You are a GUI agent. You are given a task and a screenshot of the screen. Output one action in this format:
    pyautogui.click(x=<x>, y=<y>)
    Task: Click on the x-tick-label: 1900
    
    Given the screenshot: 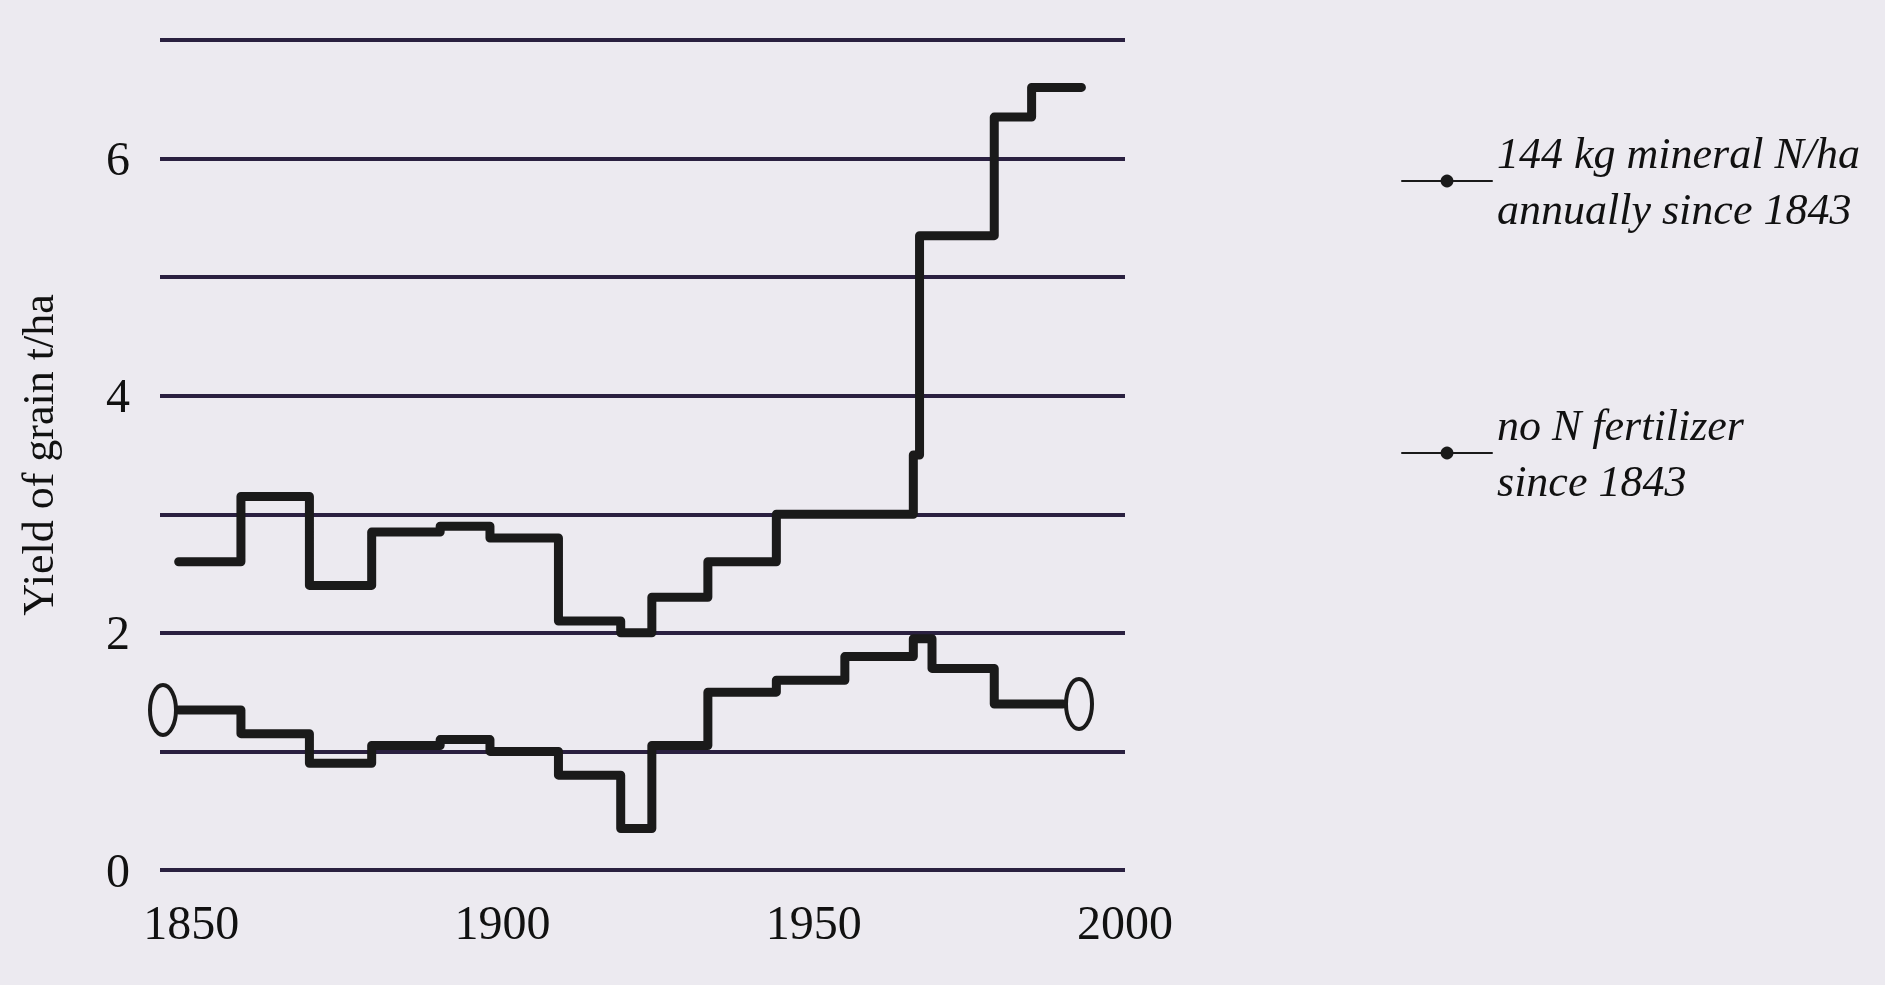 What is the action you would take?
    pyautogui.click(x=502, y=922)
    